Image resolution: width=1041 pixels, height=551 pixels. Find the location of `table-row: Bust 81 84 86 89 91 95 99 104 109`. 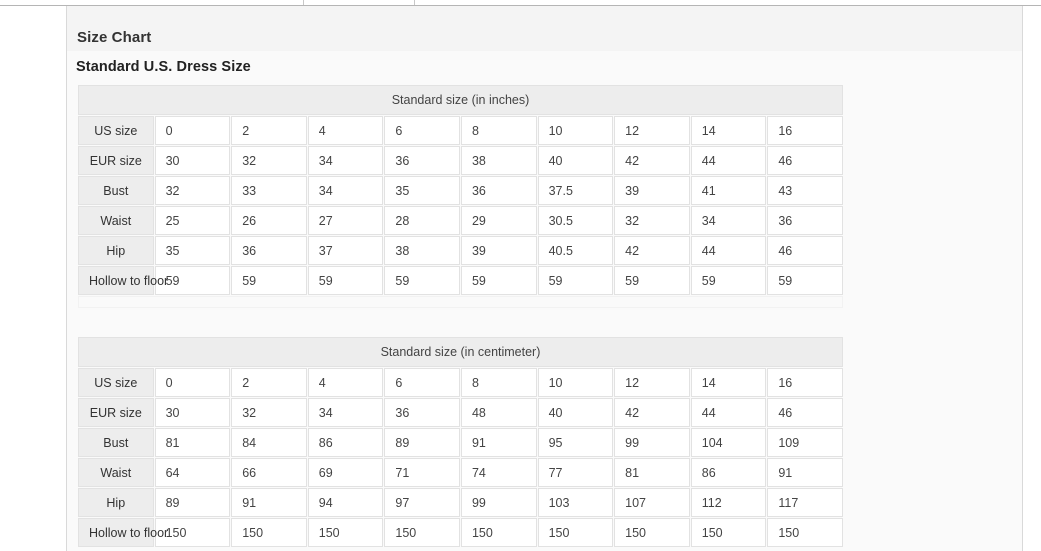

table-row: Bust 81 84 86 89 91 95 99 104 109 is located at coordinates (460, 442).